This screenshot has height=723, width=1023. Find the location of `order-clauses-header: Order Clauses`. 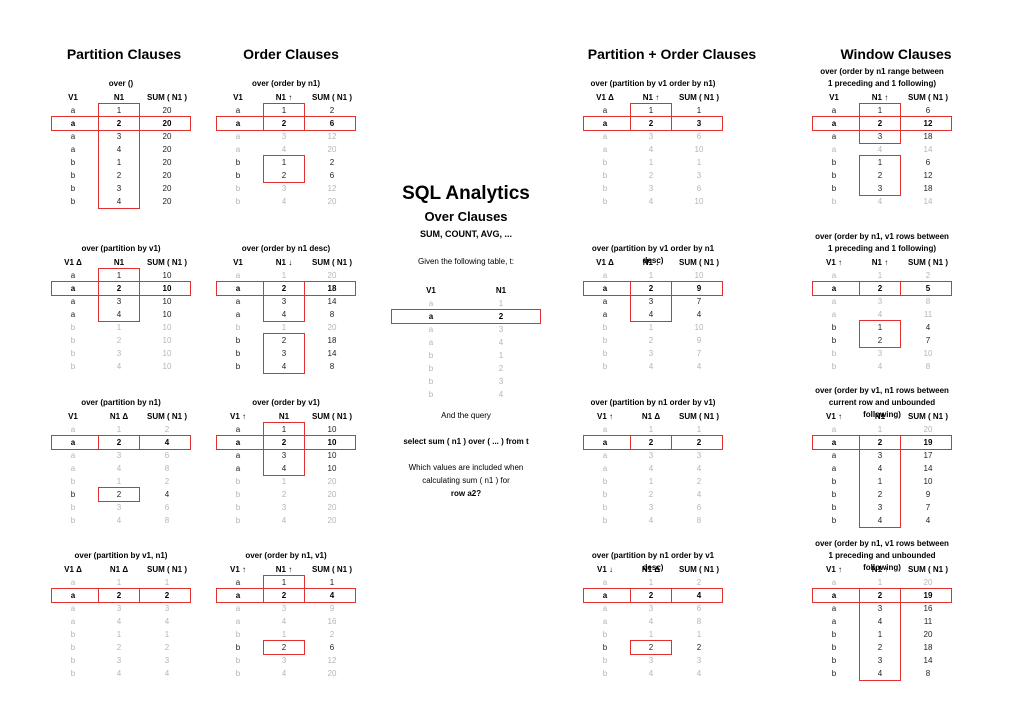

order-clauses-header: Order Clauses is located at coordinates (291, 54).